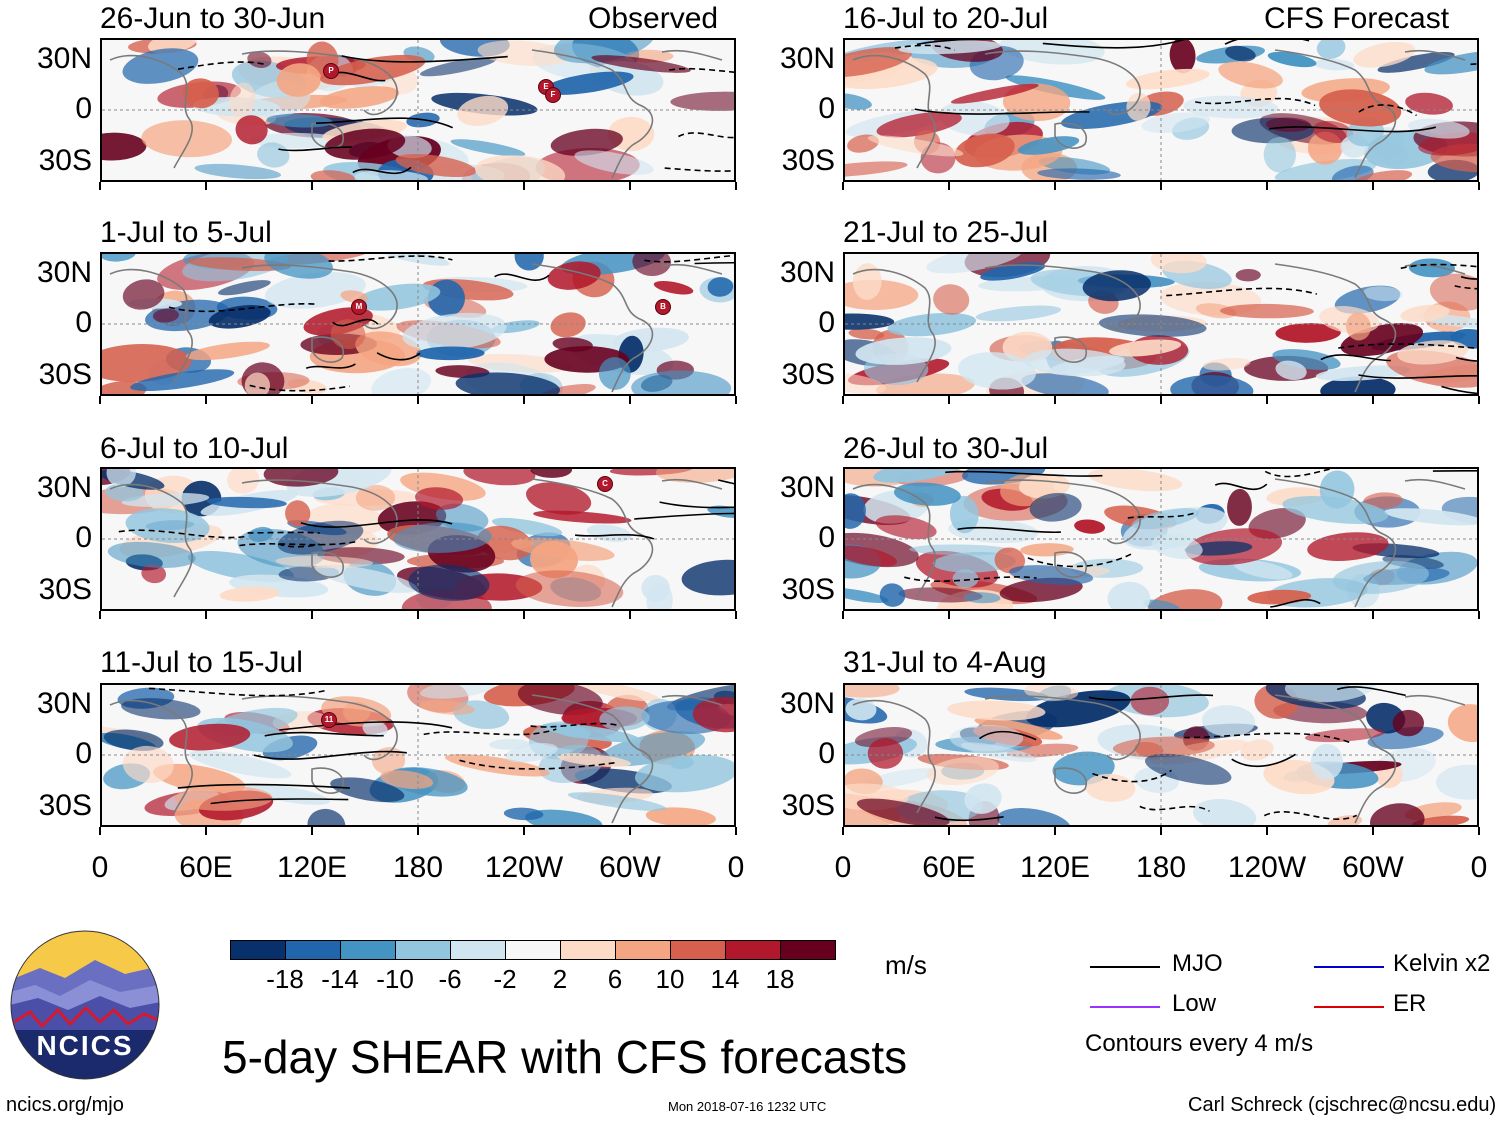 The height and width of the screenshot is (1121, 1510). I want to click on storm-marker: P, so click(331, 71).